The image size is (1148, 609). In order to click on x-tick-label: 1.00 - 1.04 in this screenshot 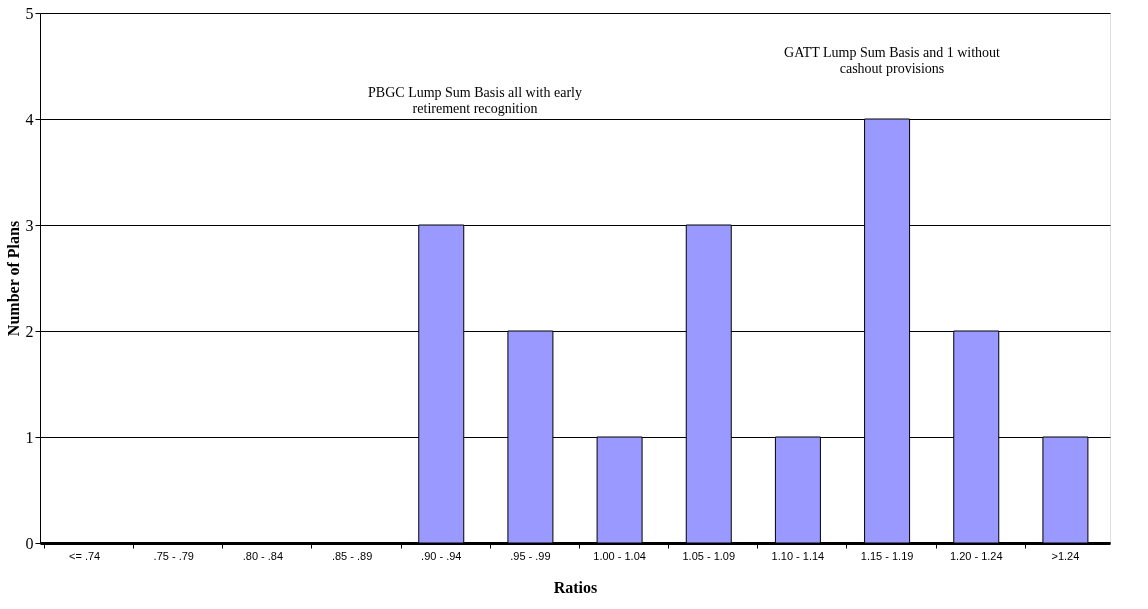, I will do `click(619, 555)`.